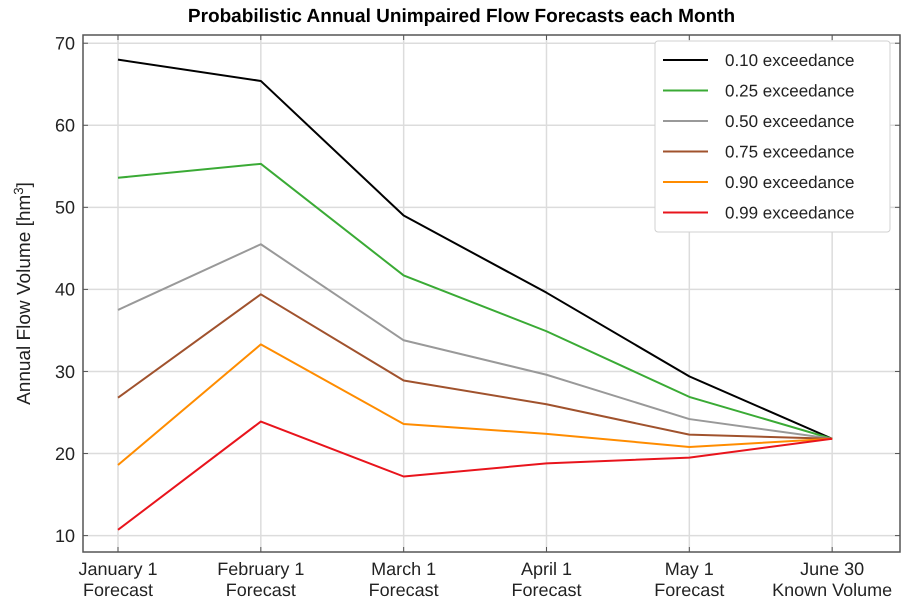  Describe the element at coordinates (64, 44) in the screenshot. I see `y-tick-label: 70` at that location.